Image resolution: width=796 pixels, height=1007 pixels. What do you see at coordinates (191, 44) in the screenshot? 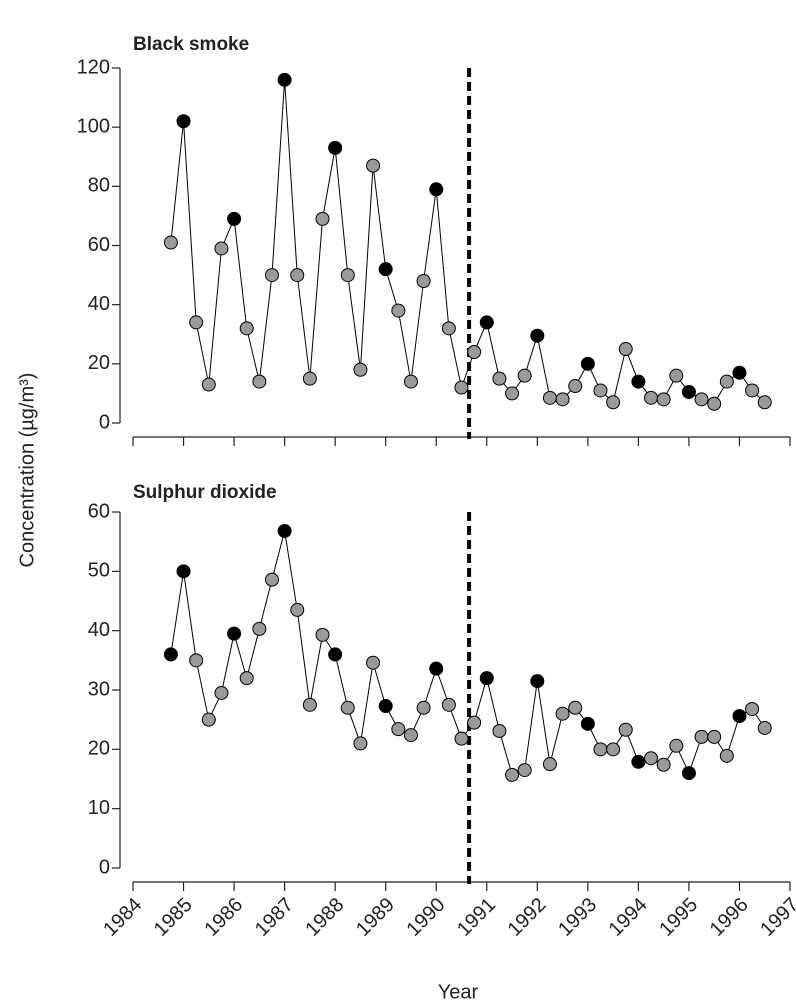
I see `panel-title: Black smoke` at bounding box center [191, 44].